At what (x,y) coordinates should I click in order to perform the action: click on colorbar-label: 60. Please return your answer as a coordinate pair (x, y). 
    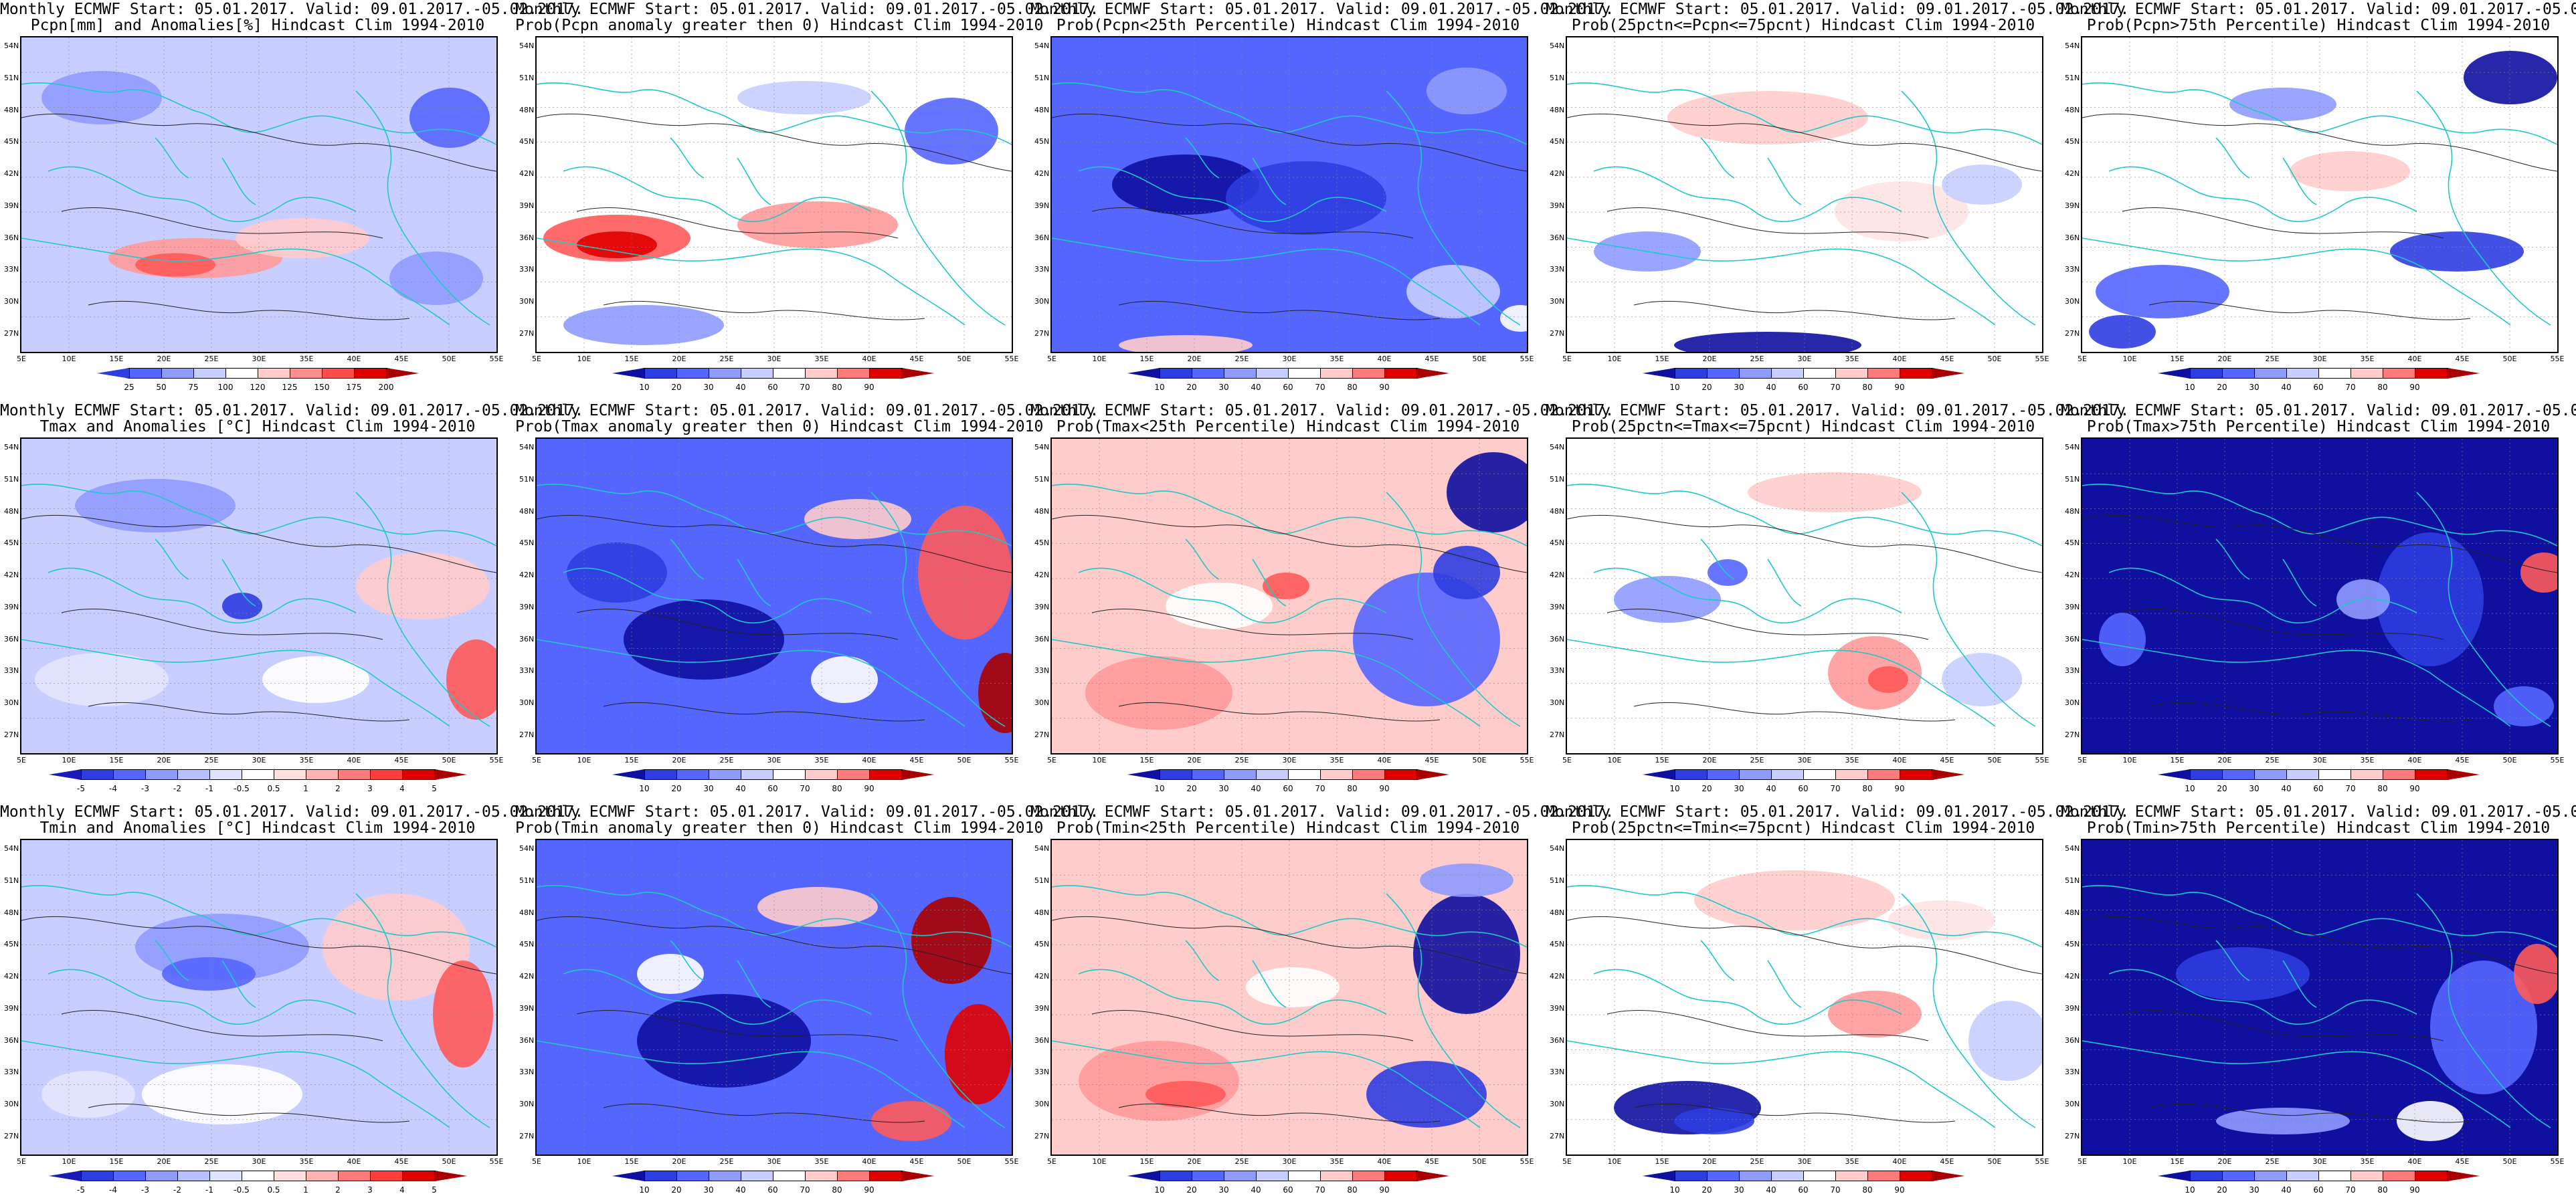
    Looking at the image, I should click on (2318, 1190).